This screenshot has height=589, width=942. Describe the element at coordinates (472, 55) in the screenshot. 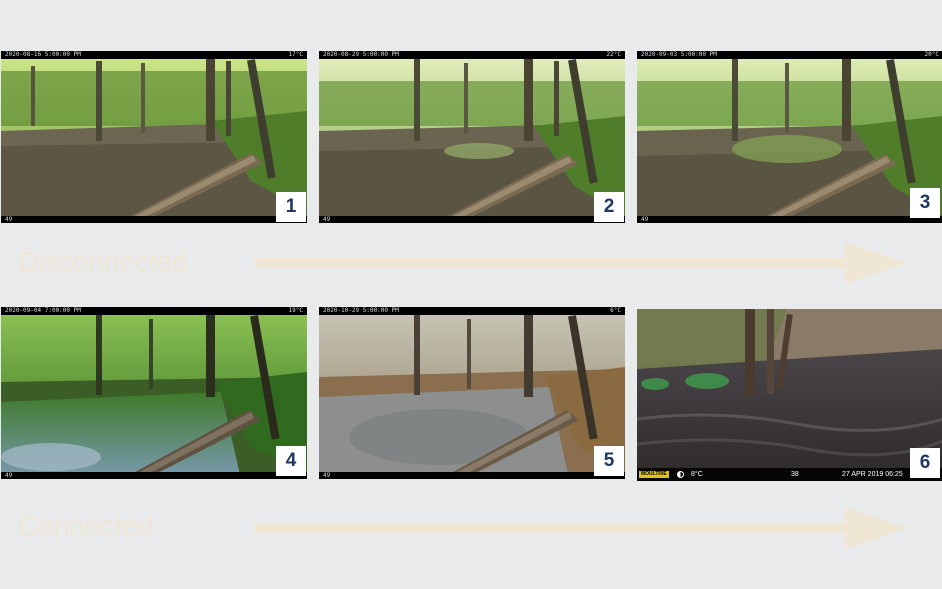

I see `timestamp-bar: 2020-08-29 5:00:00 PM 22°C` at that location.